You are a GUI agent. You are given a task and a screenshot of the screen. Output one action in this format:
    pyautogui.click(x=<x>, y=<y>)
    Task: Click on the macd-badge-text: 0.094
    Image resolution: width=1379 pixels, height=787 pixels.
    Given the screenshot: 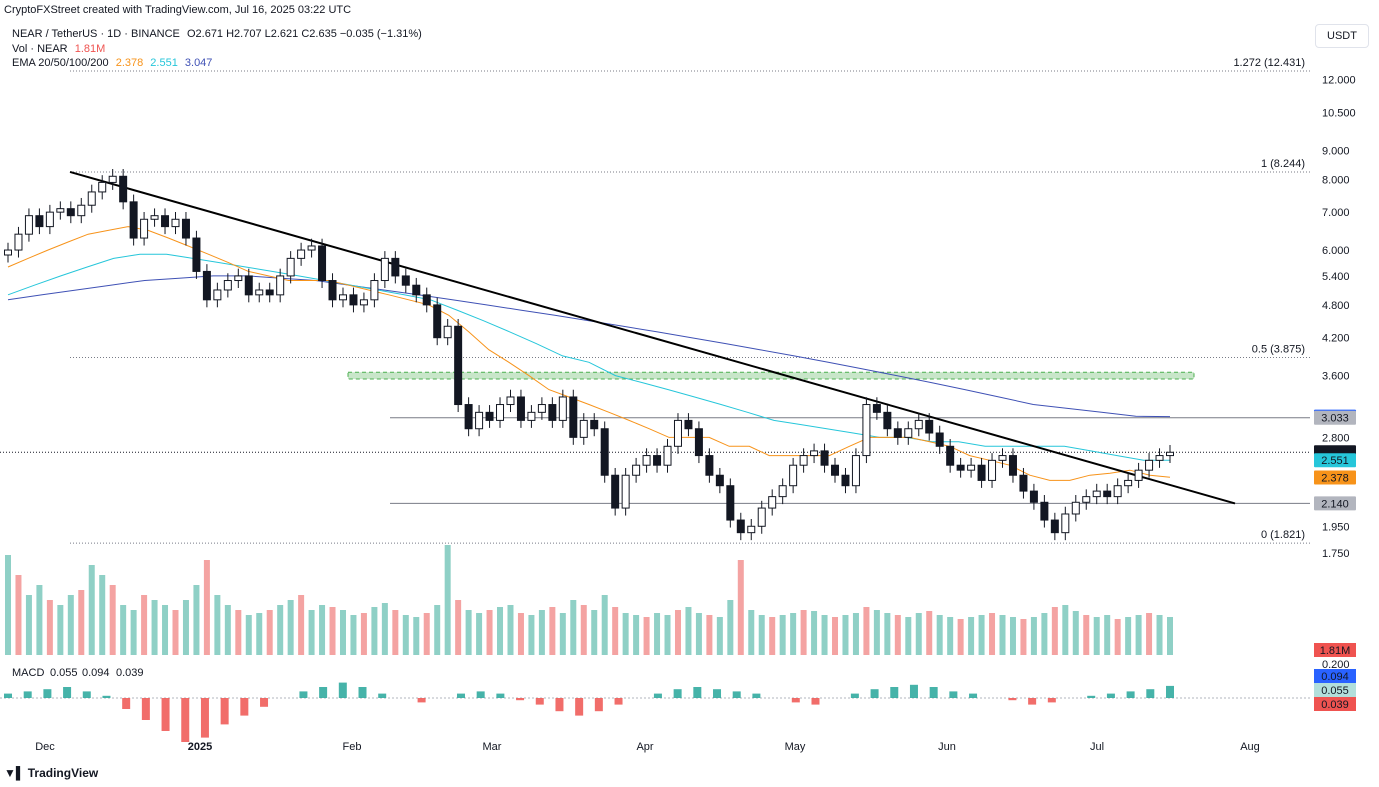 What is the action you would take?
    pyautogui.click(x=1335, y=677)
    